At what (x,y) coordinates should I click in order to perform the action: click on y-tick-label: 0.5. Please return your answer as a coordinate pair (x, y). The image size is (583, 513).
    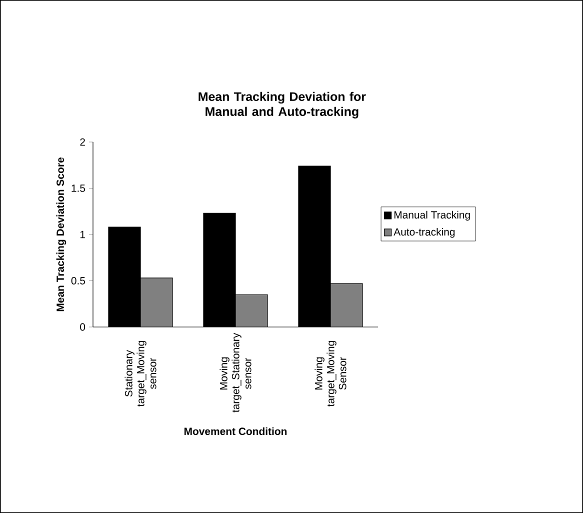
    Looking at the image, I should click on (78, 280).